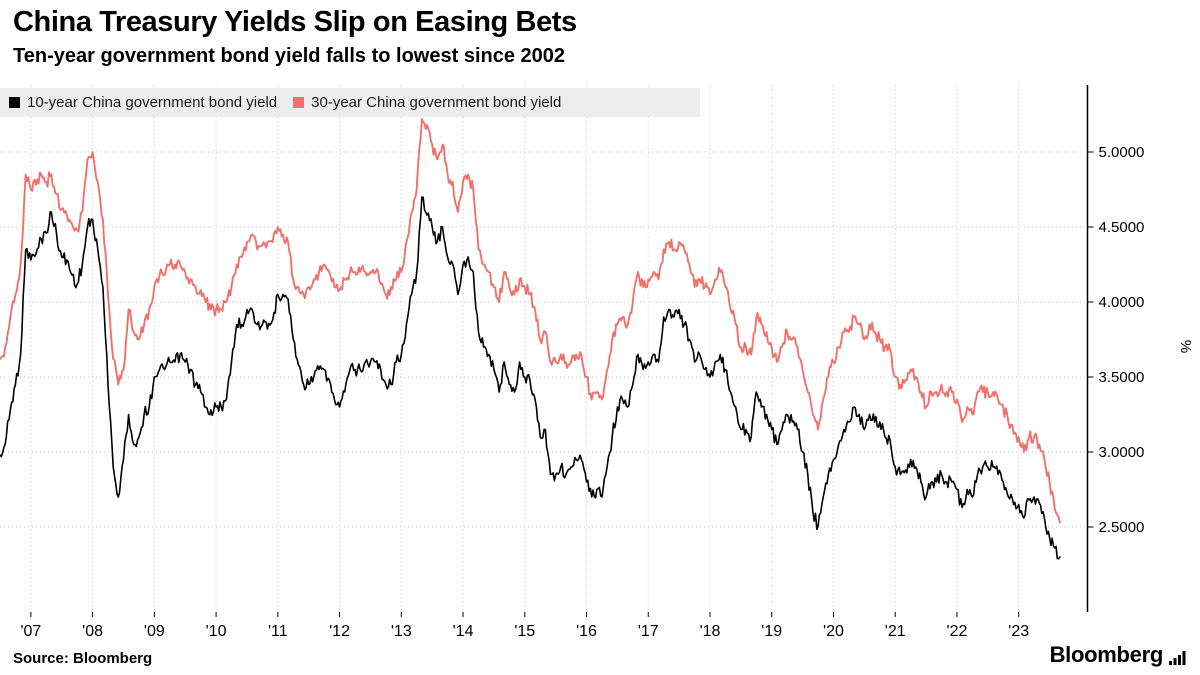 The height and width of the screenshot is (675, 1200). What do you see at coordinates (154, 631) in the screenshot?
I see `svg-text: '09` at bounding box center [154, 631].